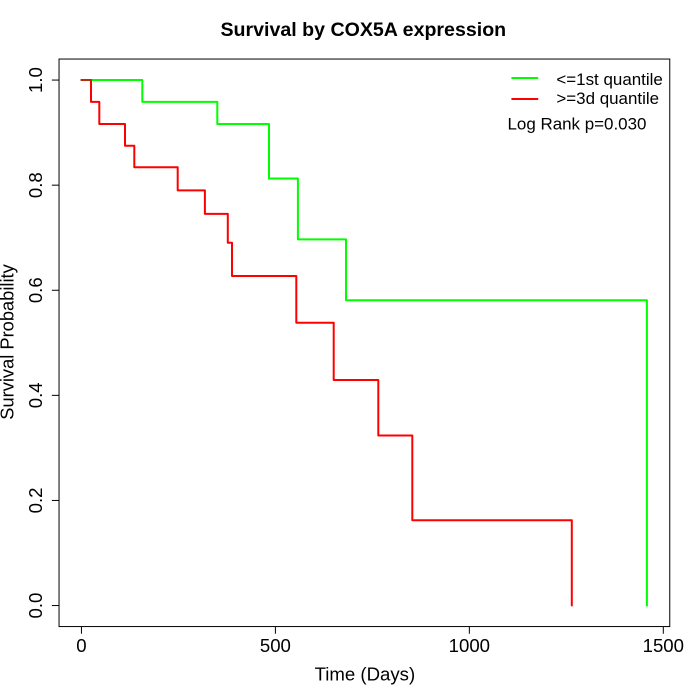 The width and height of the screenshot is (700, 700). What do you see at coordinates (35, 606) in the screenshot?
I see `svg-text: 0.0` at bounding box center [35, 606].